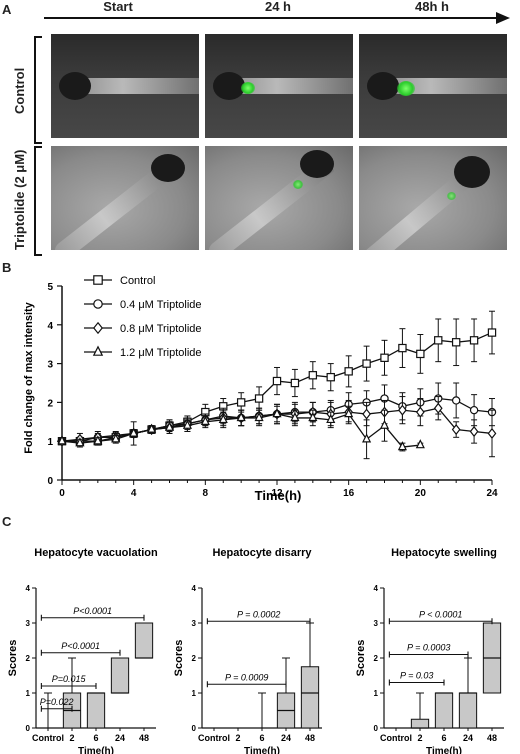 This screenshot has width=520, height=754. I want to click on legend-item: 0.4 μM Triptolide, so click(143, 305).